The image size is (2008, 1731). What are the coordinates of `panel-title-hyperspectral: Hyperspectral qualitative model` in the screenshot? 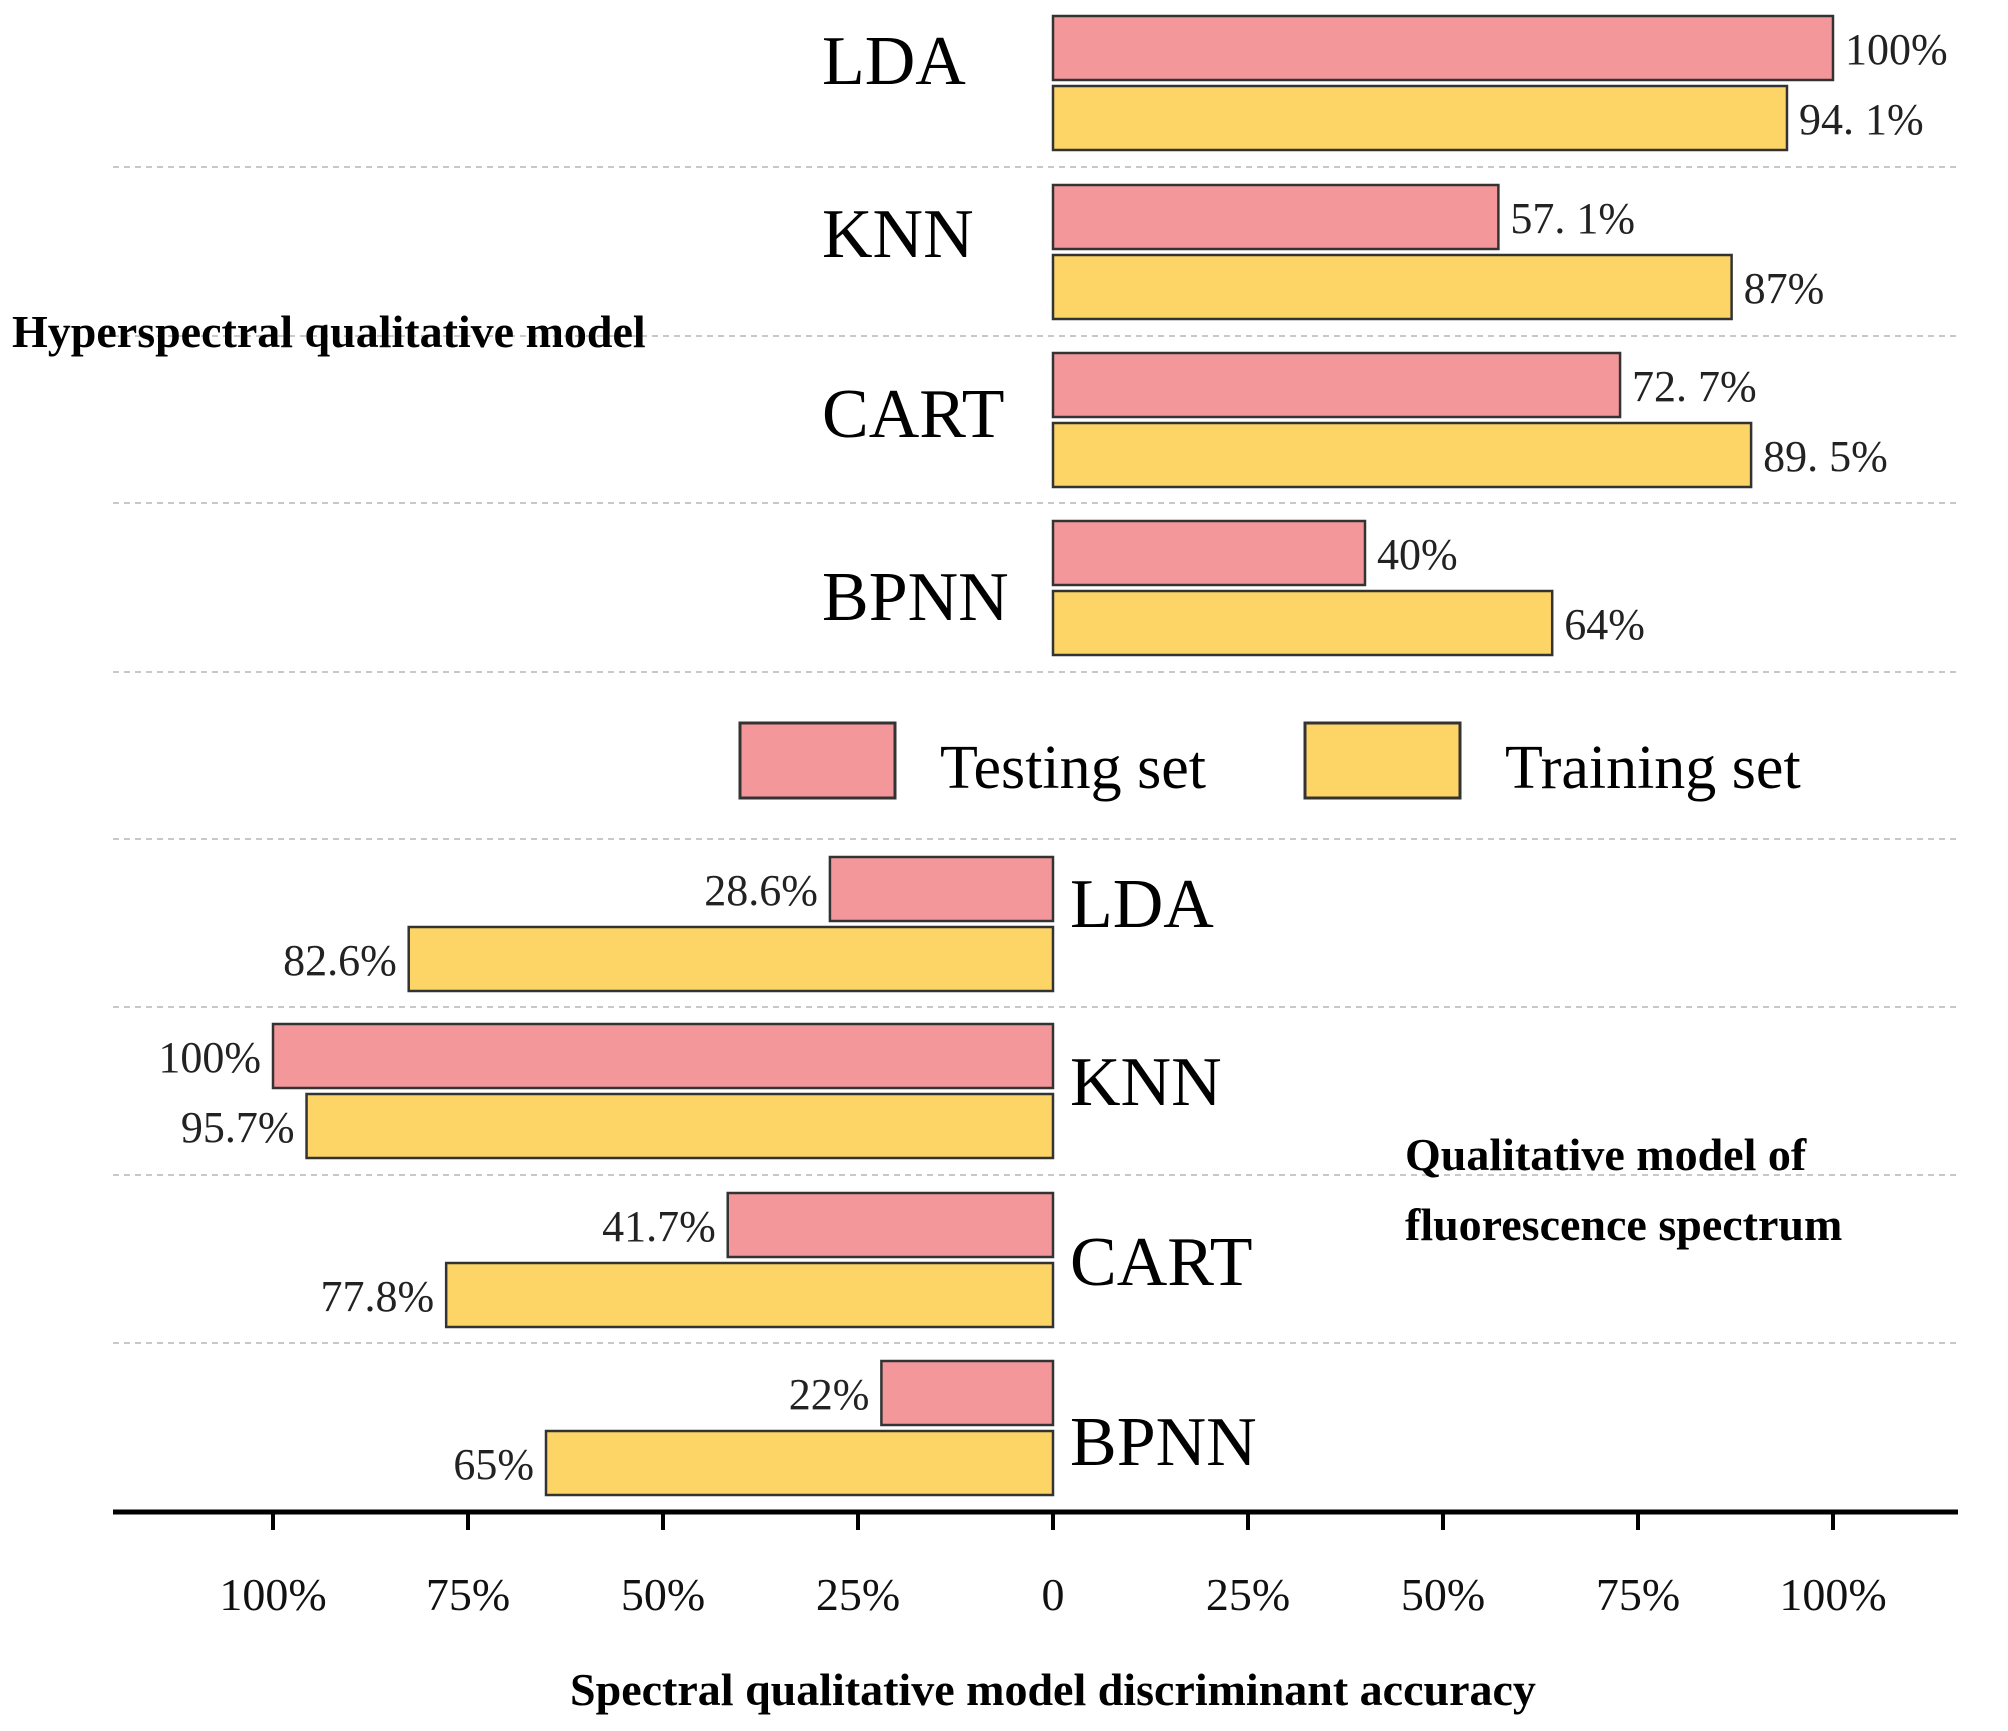 It's located at (329, 331).